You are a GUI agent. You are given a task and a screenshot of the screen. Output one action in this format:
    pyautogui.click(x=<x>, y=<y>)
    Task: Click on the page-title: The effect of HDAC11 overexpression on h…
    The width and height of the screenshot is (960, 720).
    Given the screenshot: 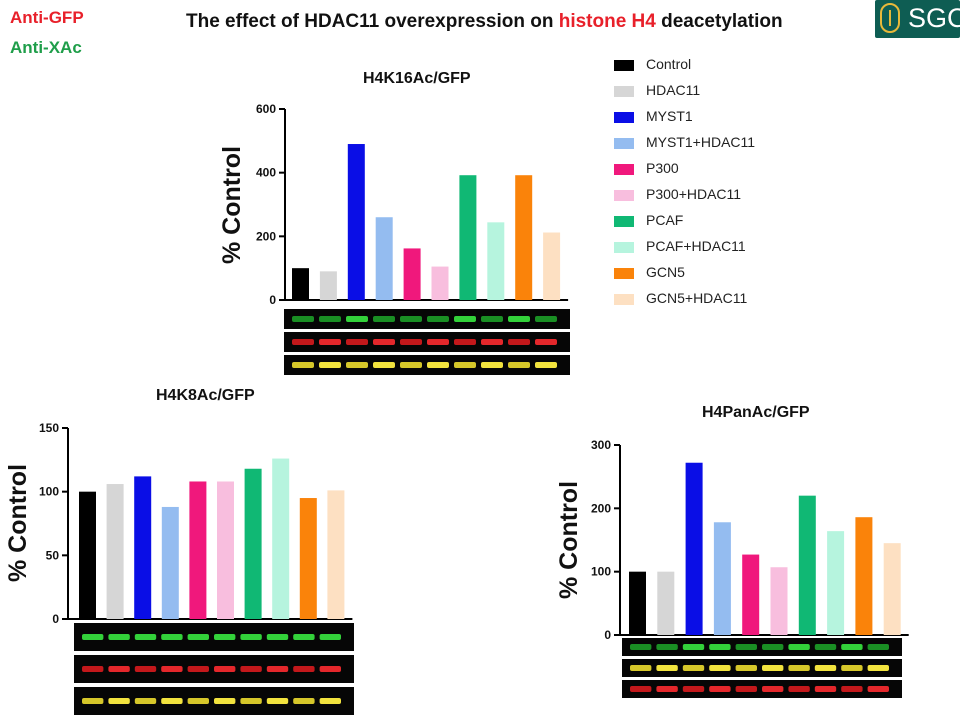 What is the action you would take?
    pyautogui.click(x=484, y=22)
    